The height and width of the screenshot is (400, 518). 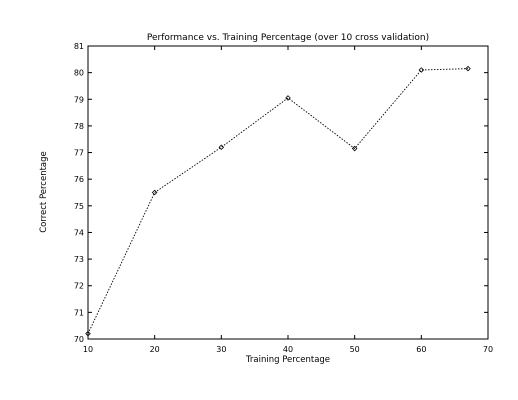 I want to click on x-axis-label: Training Percentage, so click(x=287, y=360).